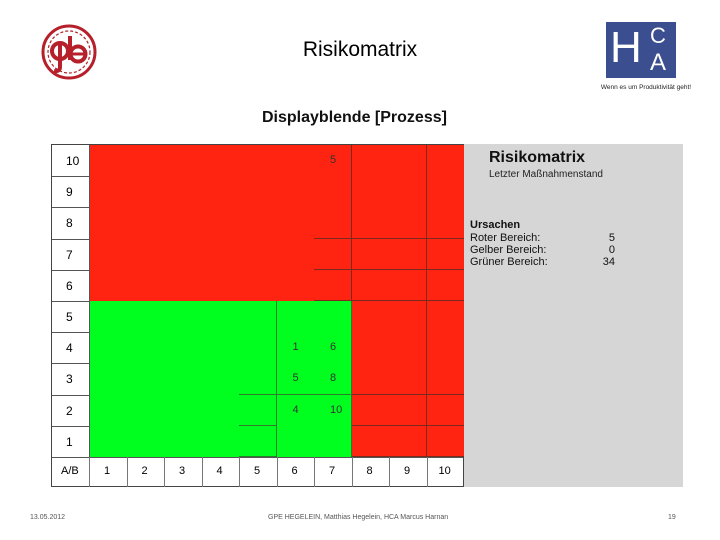 The image size is (720, 540). I want to click on corner-label: A/B, so click(70, 471).